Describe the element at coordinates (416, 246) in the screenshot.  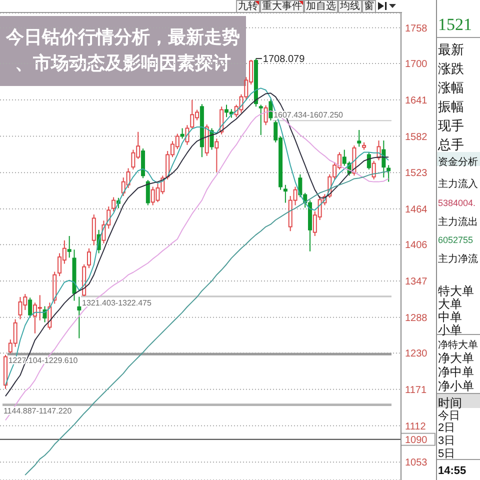
I see `y-tick-label: 1406` at that location.